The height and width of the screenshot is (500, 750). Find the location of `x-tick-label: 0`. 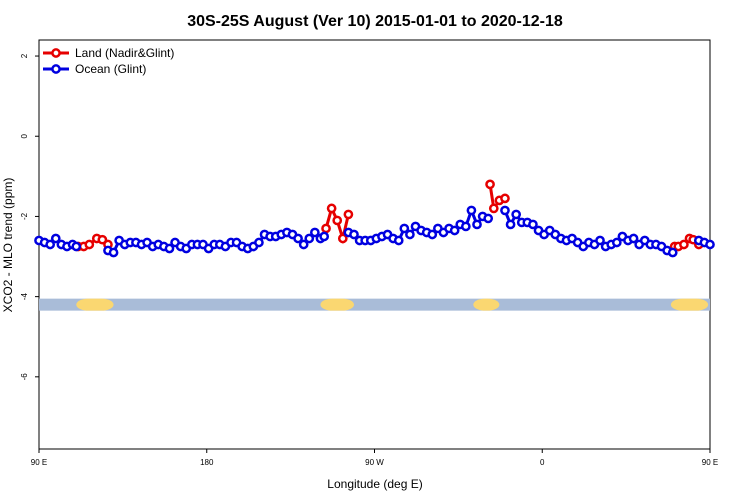

x-tick-label: 0 is located at coordinates (542, 462).